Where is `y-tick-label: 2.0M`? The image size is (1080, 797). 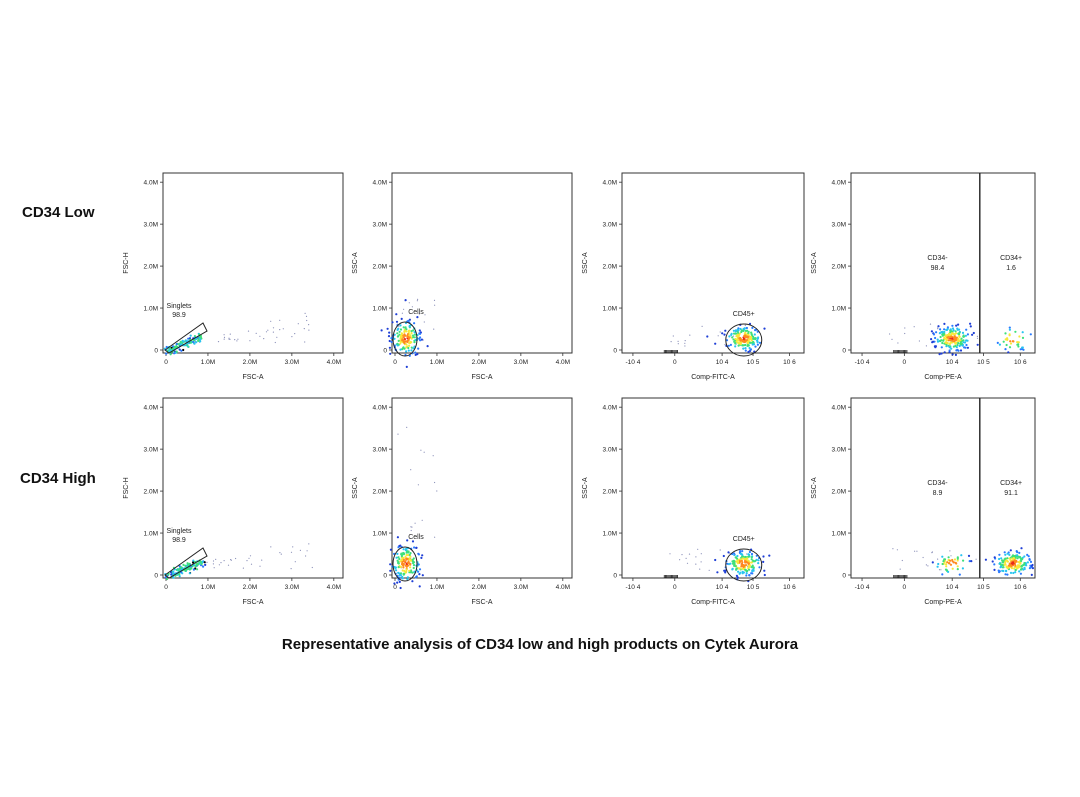 y-tick-label: 2.0M is located at coordinates (151, 492).